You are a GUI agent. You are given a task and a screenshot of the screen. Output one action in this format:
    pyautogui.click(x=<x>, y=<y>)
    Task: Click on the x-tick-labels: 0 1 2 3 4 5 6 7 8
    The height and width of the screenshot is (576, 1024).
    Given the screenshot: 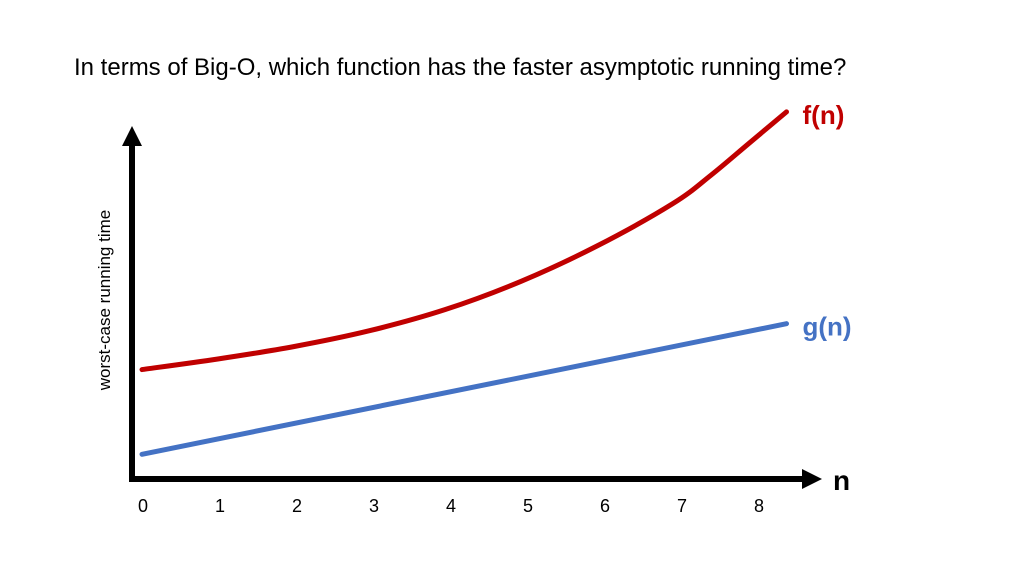 What is the action you would take?
    pyautogui.click(x=451, y=506)
    